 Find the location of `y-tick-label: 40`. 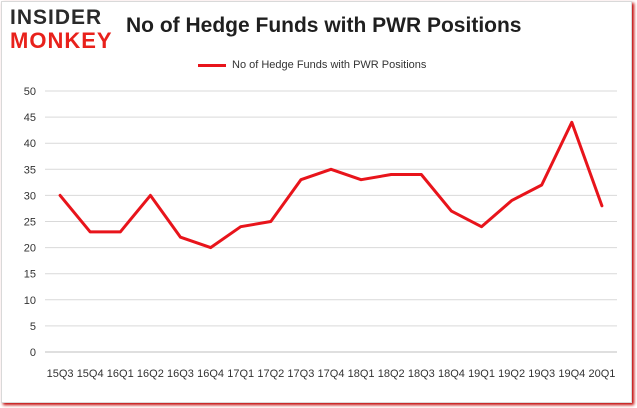

y-tick-label: 40 is located at coordinates (30, 144).